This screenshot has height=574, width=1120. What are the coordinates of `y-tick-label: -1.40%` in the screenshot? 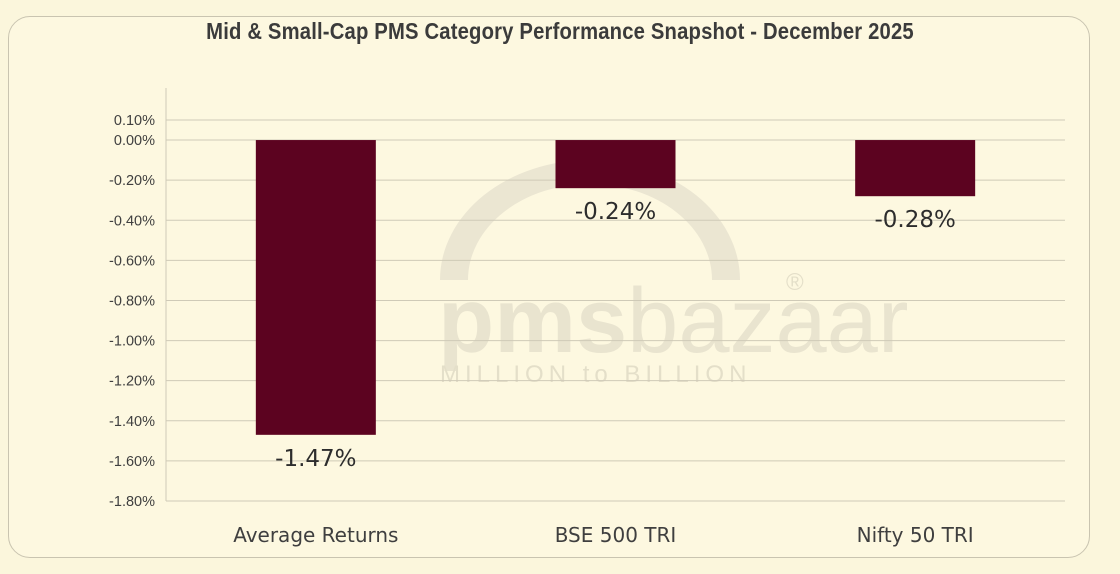 It's located at (132, 422).